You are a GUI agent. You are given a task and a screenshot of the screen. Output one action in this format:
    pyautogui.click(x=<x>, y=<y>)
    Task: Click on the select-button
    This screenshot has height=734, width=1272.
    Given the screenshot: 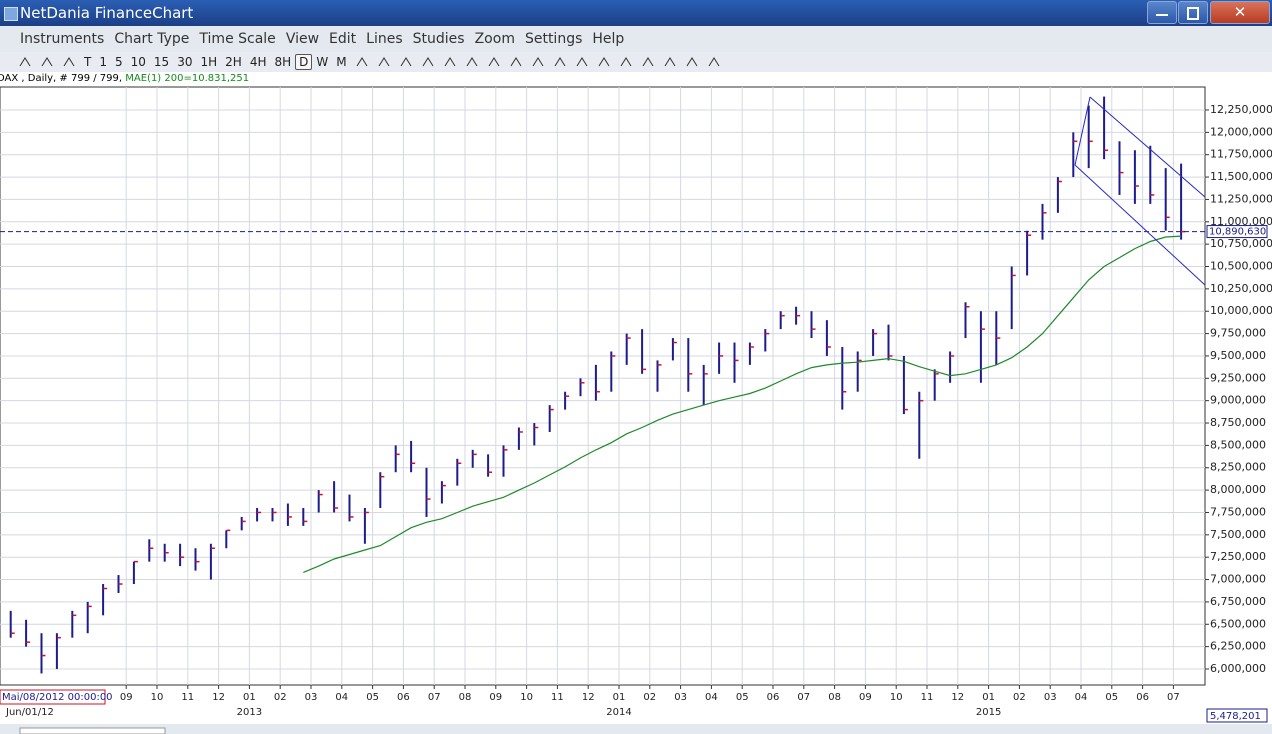 What is the action you would take?
    pyautogui.click(x=538, y=62)
    